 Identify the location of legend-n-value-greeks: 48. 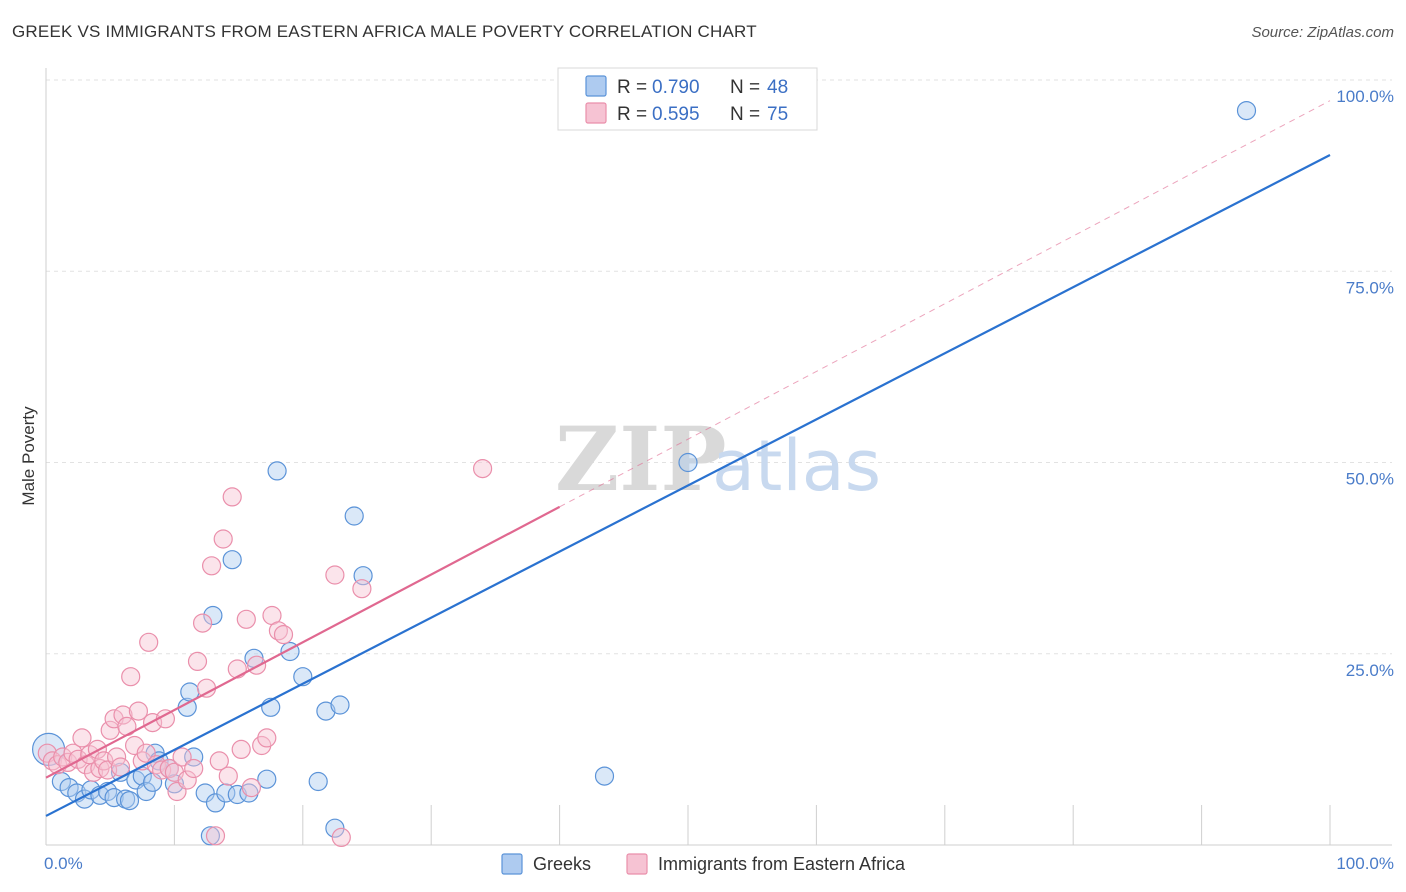
(777, 87).